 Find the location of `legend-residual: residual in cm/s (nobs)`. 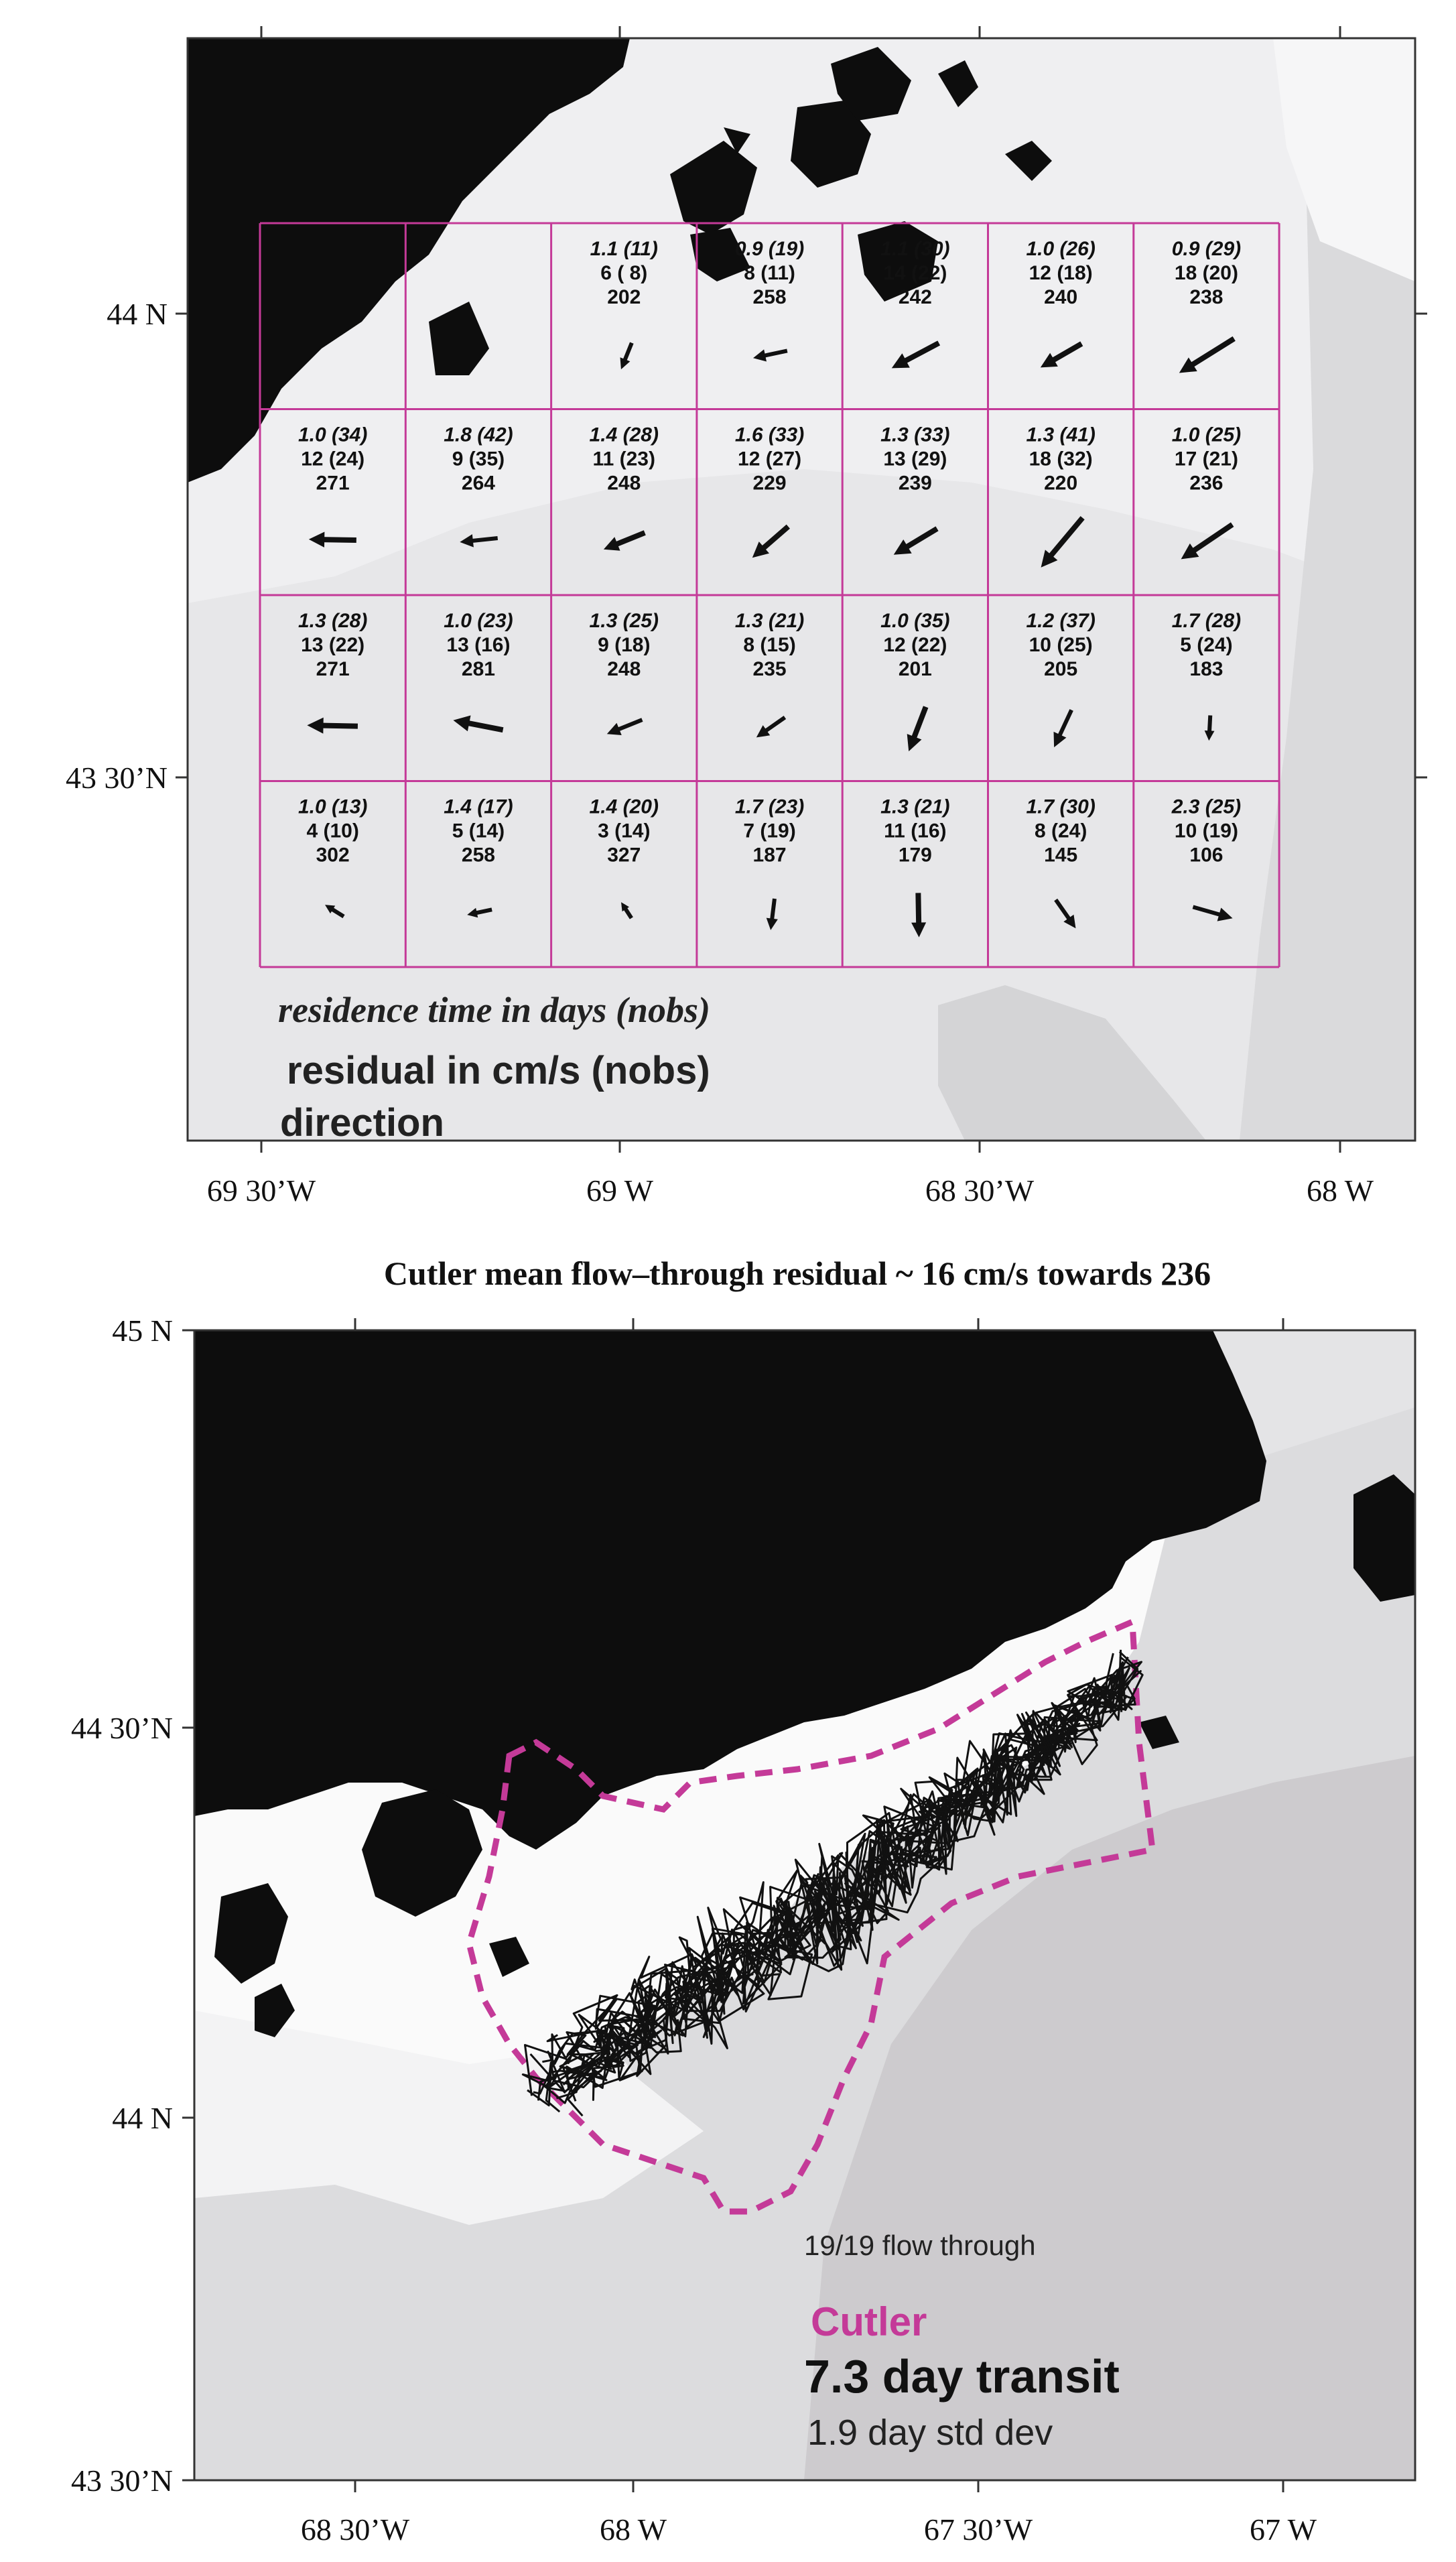

legend-residual: residual in cm/s (nobs) is located at coordinates (498, 1070).